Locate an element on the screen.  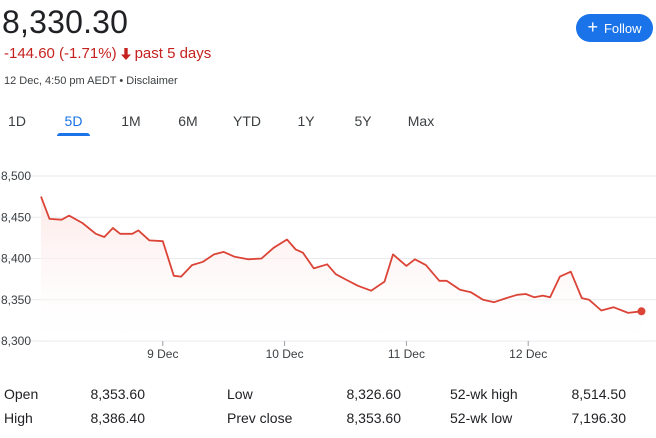
y-tick-label: 8,300 is located at coordinates (16, 341).